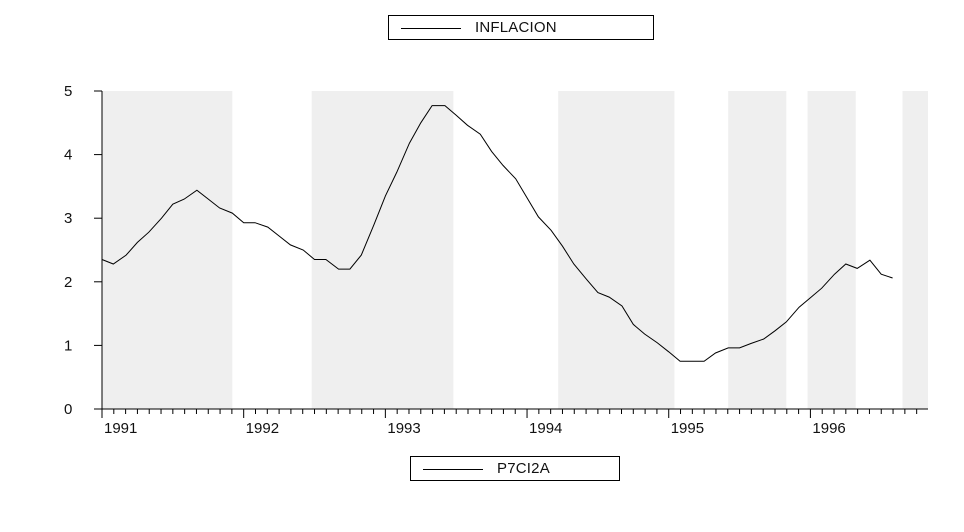 The width and height of the screenshot is (964, 532). What do you see at coordinates (68, 155) in the screenshot?
I see `y-tick-label: 4` at bounding box center [68, 155].